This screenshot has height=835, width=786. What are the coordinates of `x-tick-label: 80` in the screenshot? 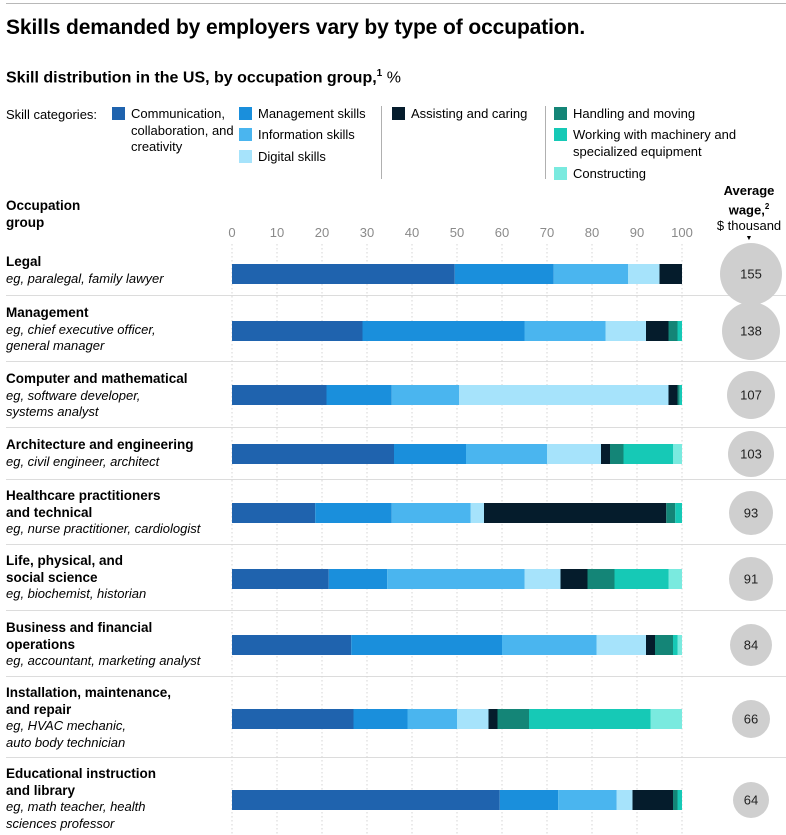 It's located at (592, 232).